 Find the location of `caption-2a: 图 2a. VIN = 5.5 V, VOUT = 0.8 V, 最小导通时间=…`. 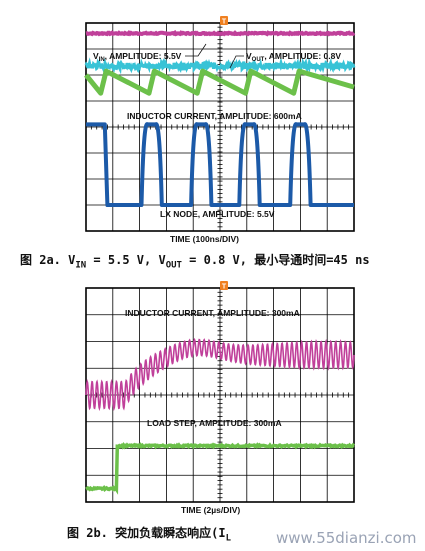

caption-2a: 图 2a. VIN = 5.5 V, VOUT = 0.8 V, 最小导通时间=… is located at coordinates (195, 260).